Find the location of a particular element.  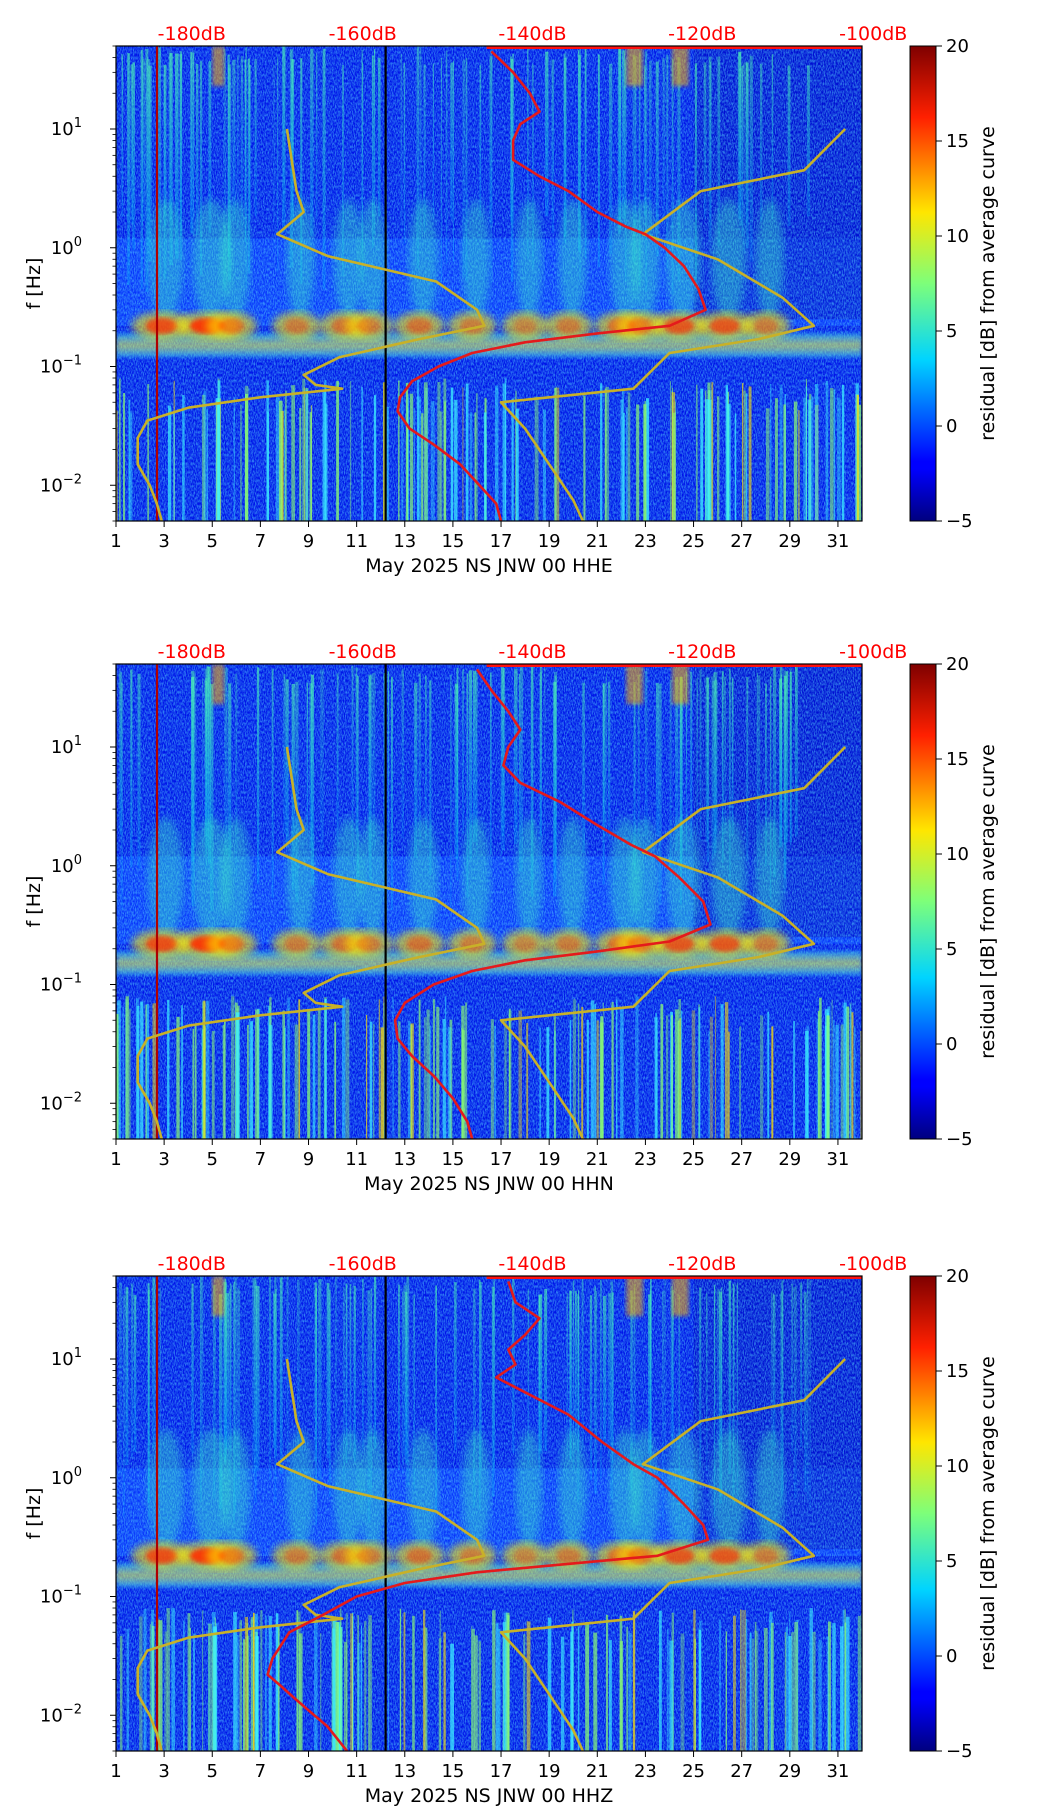

colorbar-tick-label: −5 is located at coordinates (959, 1751).